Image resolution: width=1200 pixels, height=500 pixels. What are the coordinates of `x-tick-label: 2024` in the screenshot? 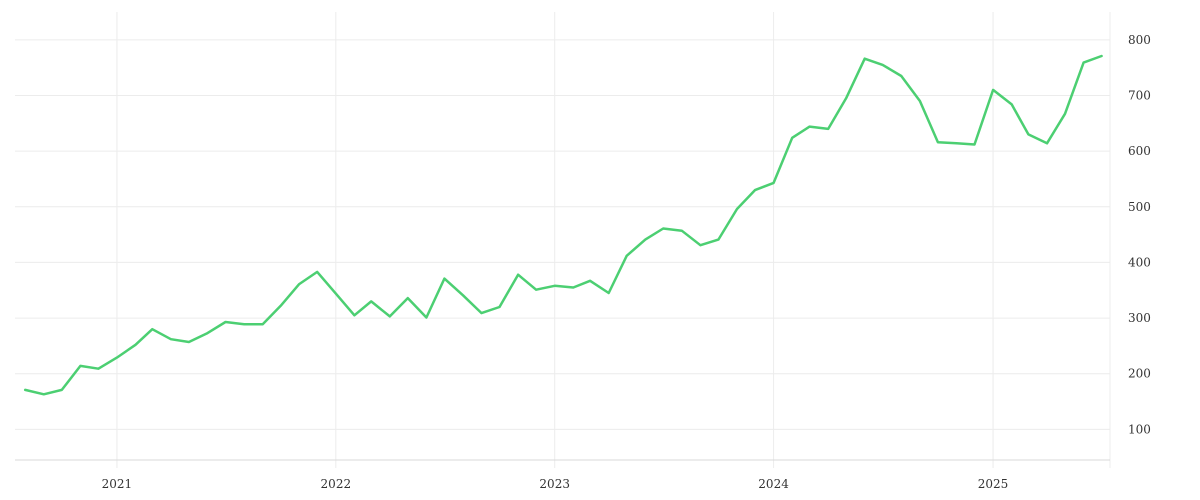 It's located at (773, 484).